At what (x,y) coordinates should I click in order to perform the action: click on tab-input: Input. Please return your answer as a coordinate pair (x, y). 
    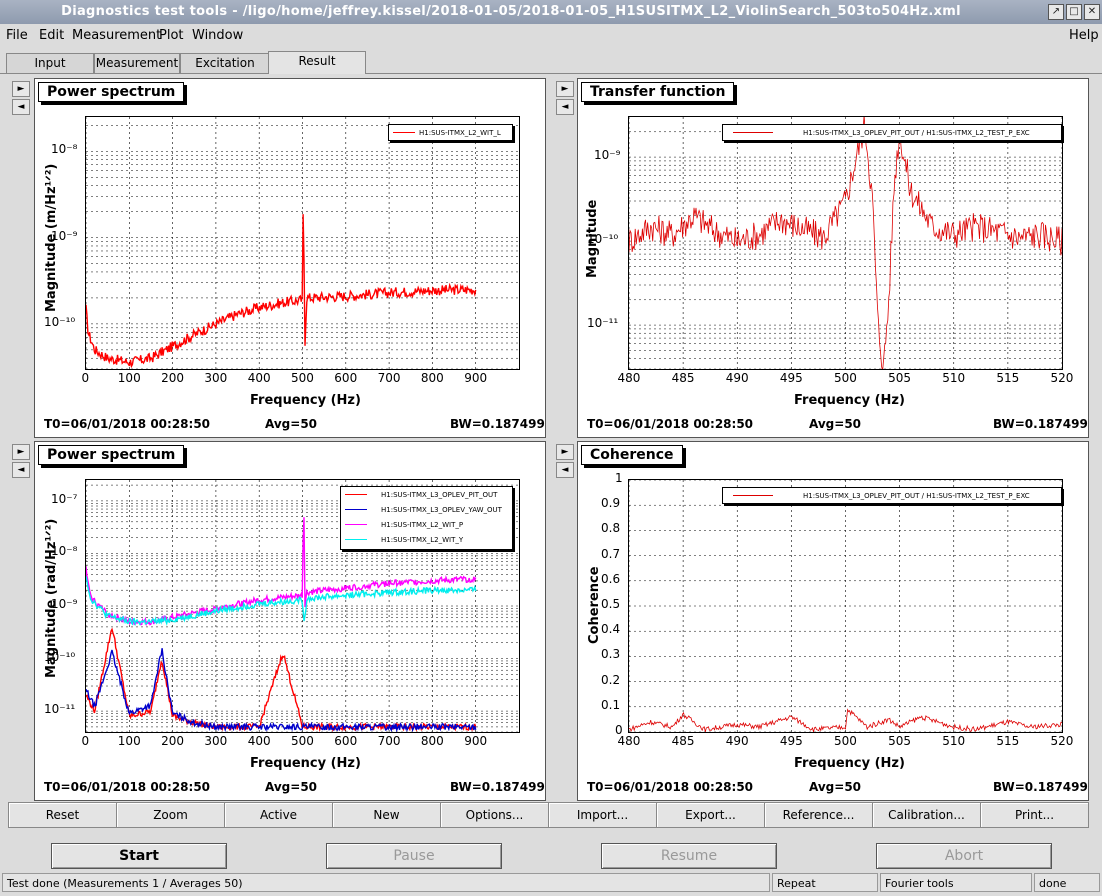
    Looking at the image, I should click on (50, 63).